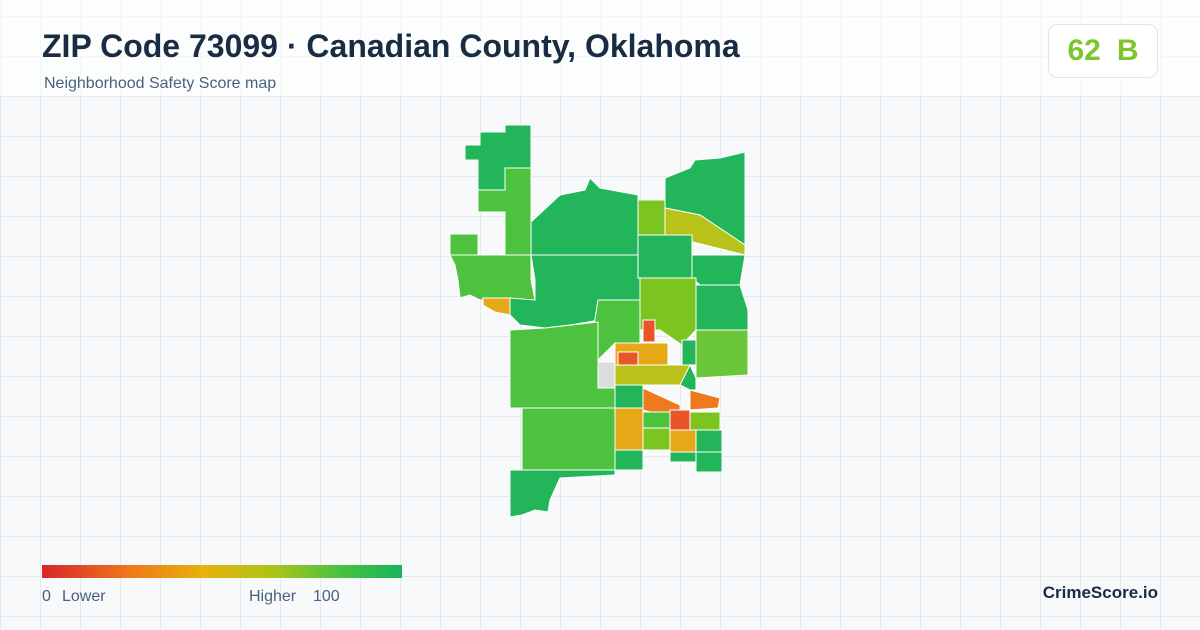  Describe the element at coordinates (84, 596) in the screenshot. I see `legend-low-label: Lower` at that location.